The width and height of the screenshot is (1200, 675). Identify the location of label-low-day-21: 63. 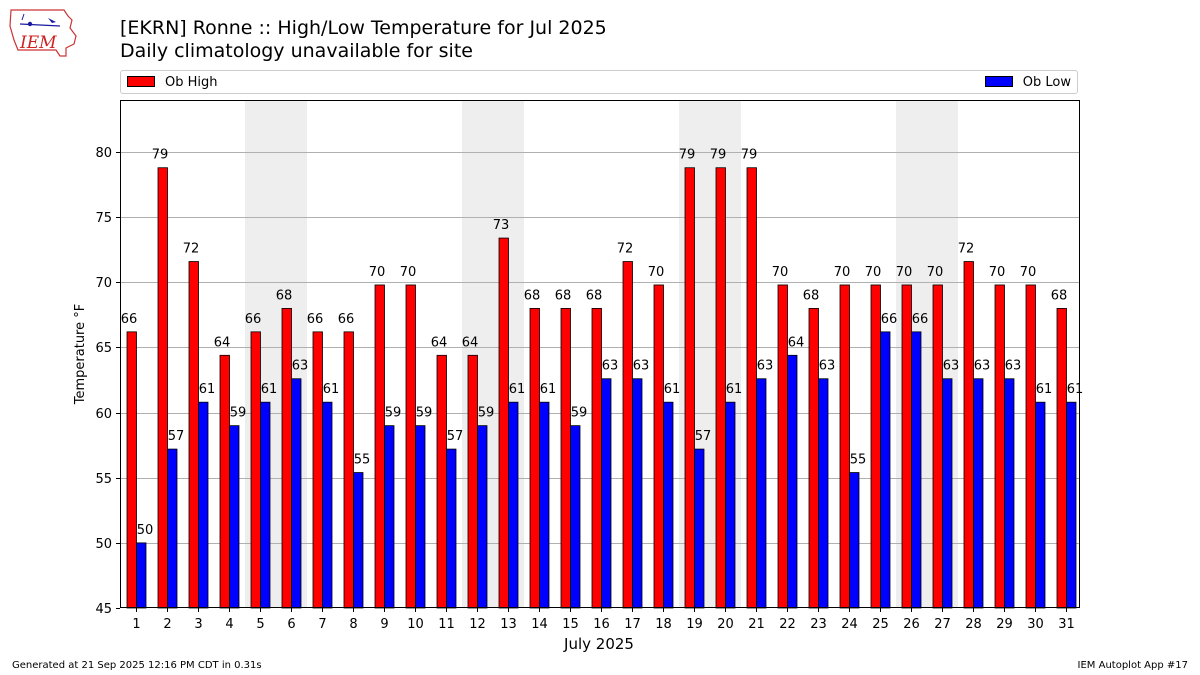
(765, 366).